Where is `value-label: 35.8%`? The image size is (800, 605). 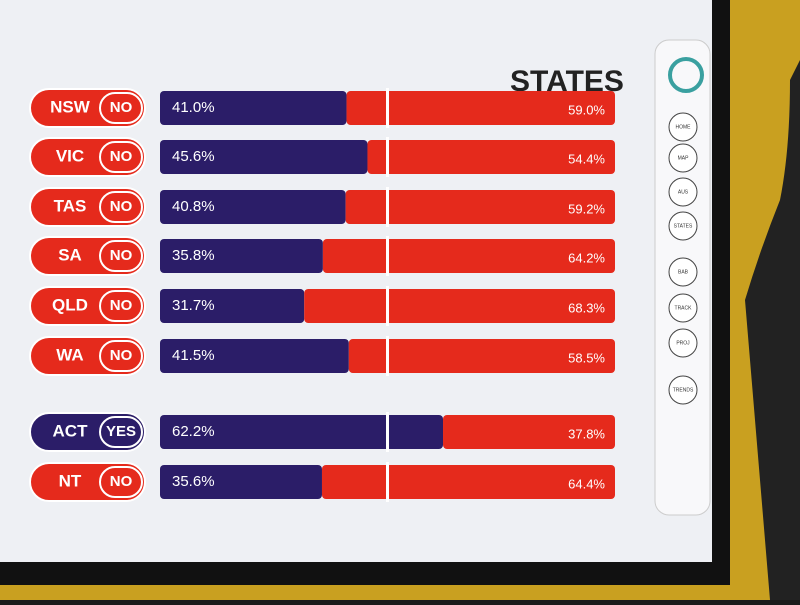 value-label: 35.8% is located at coordinates (193, 255).